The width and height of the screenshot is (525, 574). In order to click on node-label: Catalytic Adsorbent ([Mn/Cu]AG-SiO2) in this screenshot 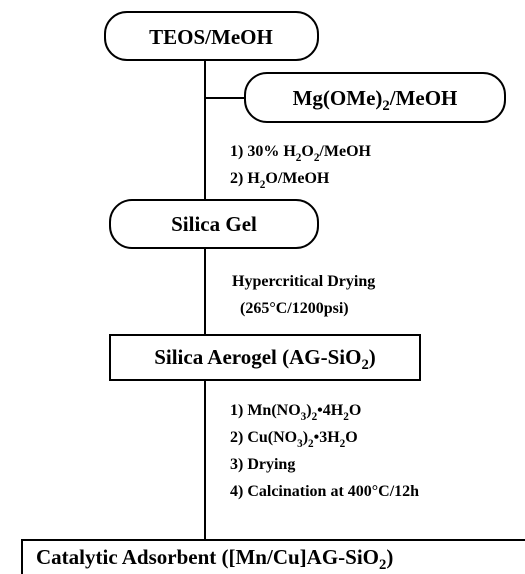, I will do `click(214, 559)`.